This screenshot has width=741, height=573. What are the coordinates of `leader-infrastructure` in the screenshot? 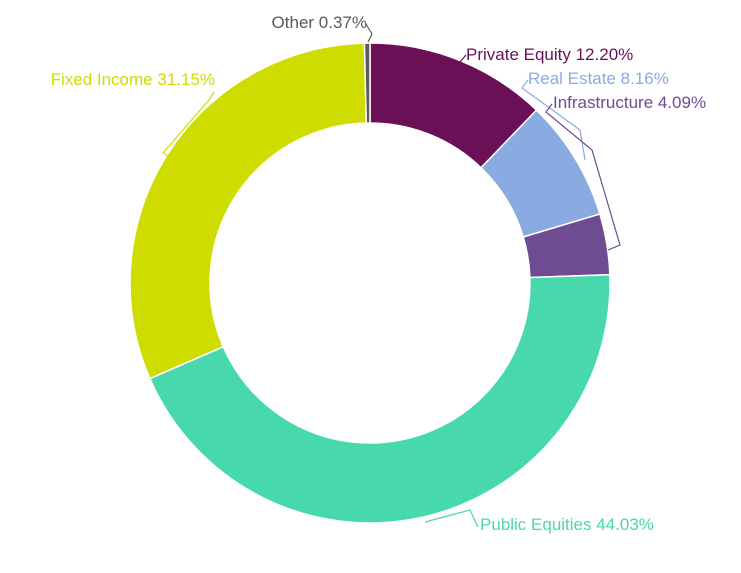 It's located at (583, 177).